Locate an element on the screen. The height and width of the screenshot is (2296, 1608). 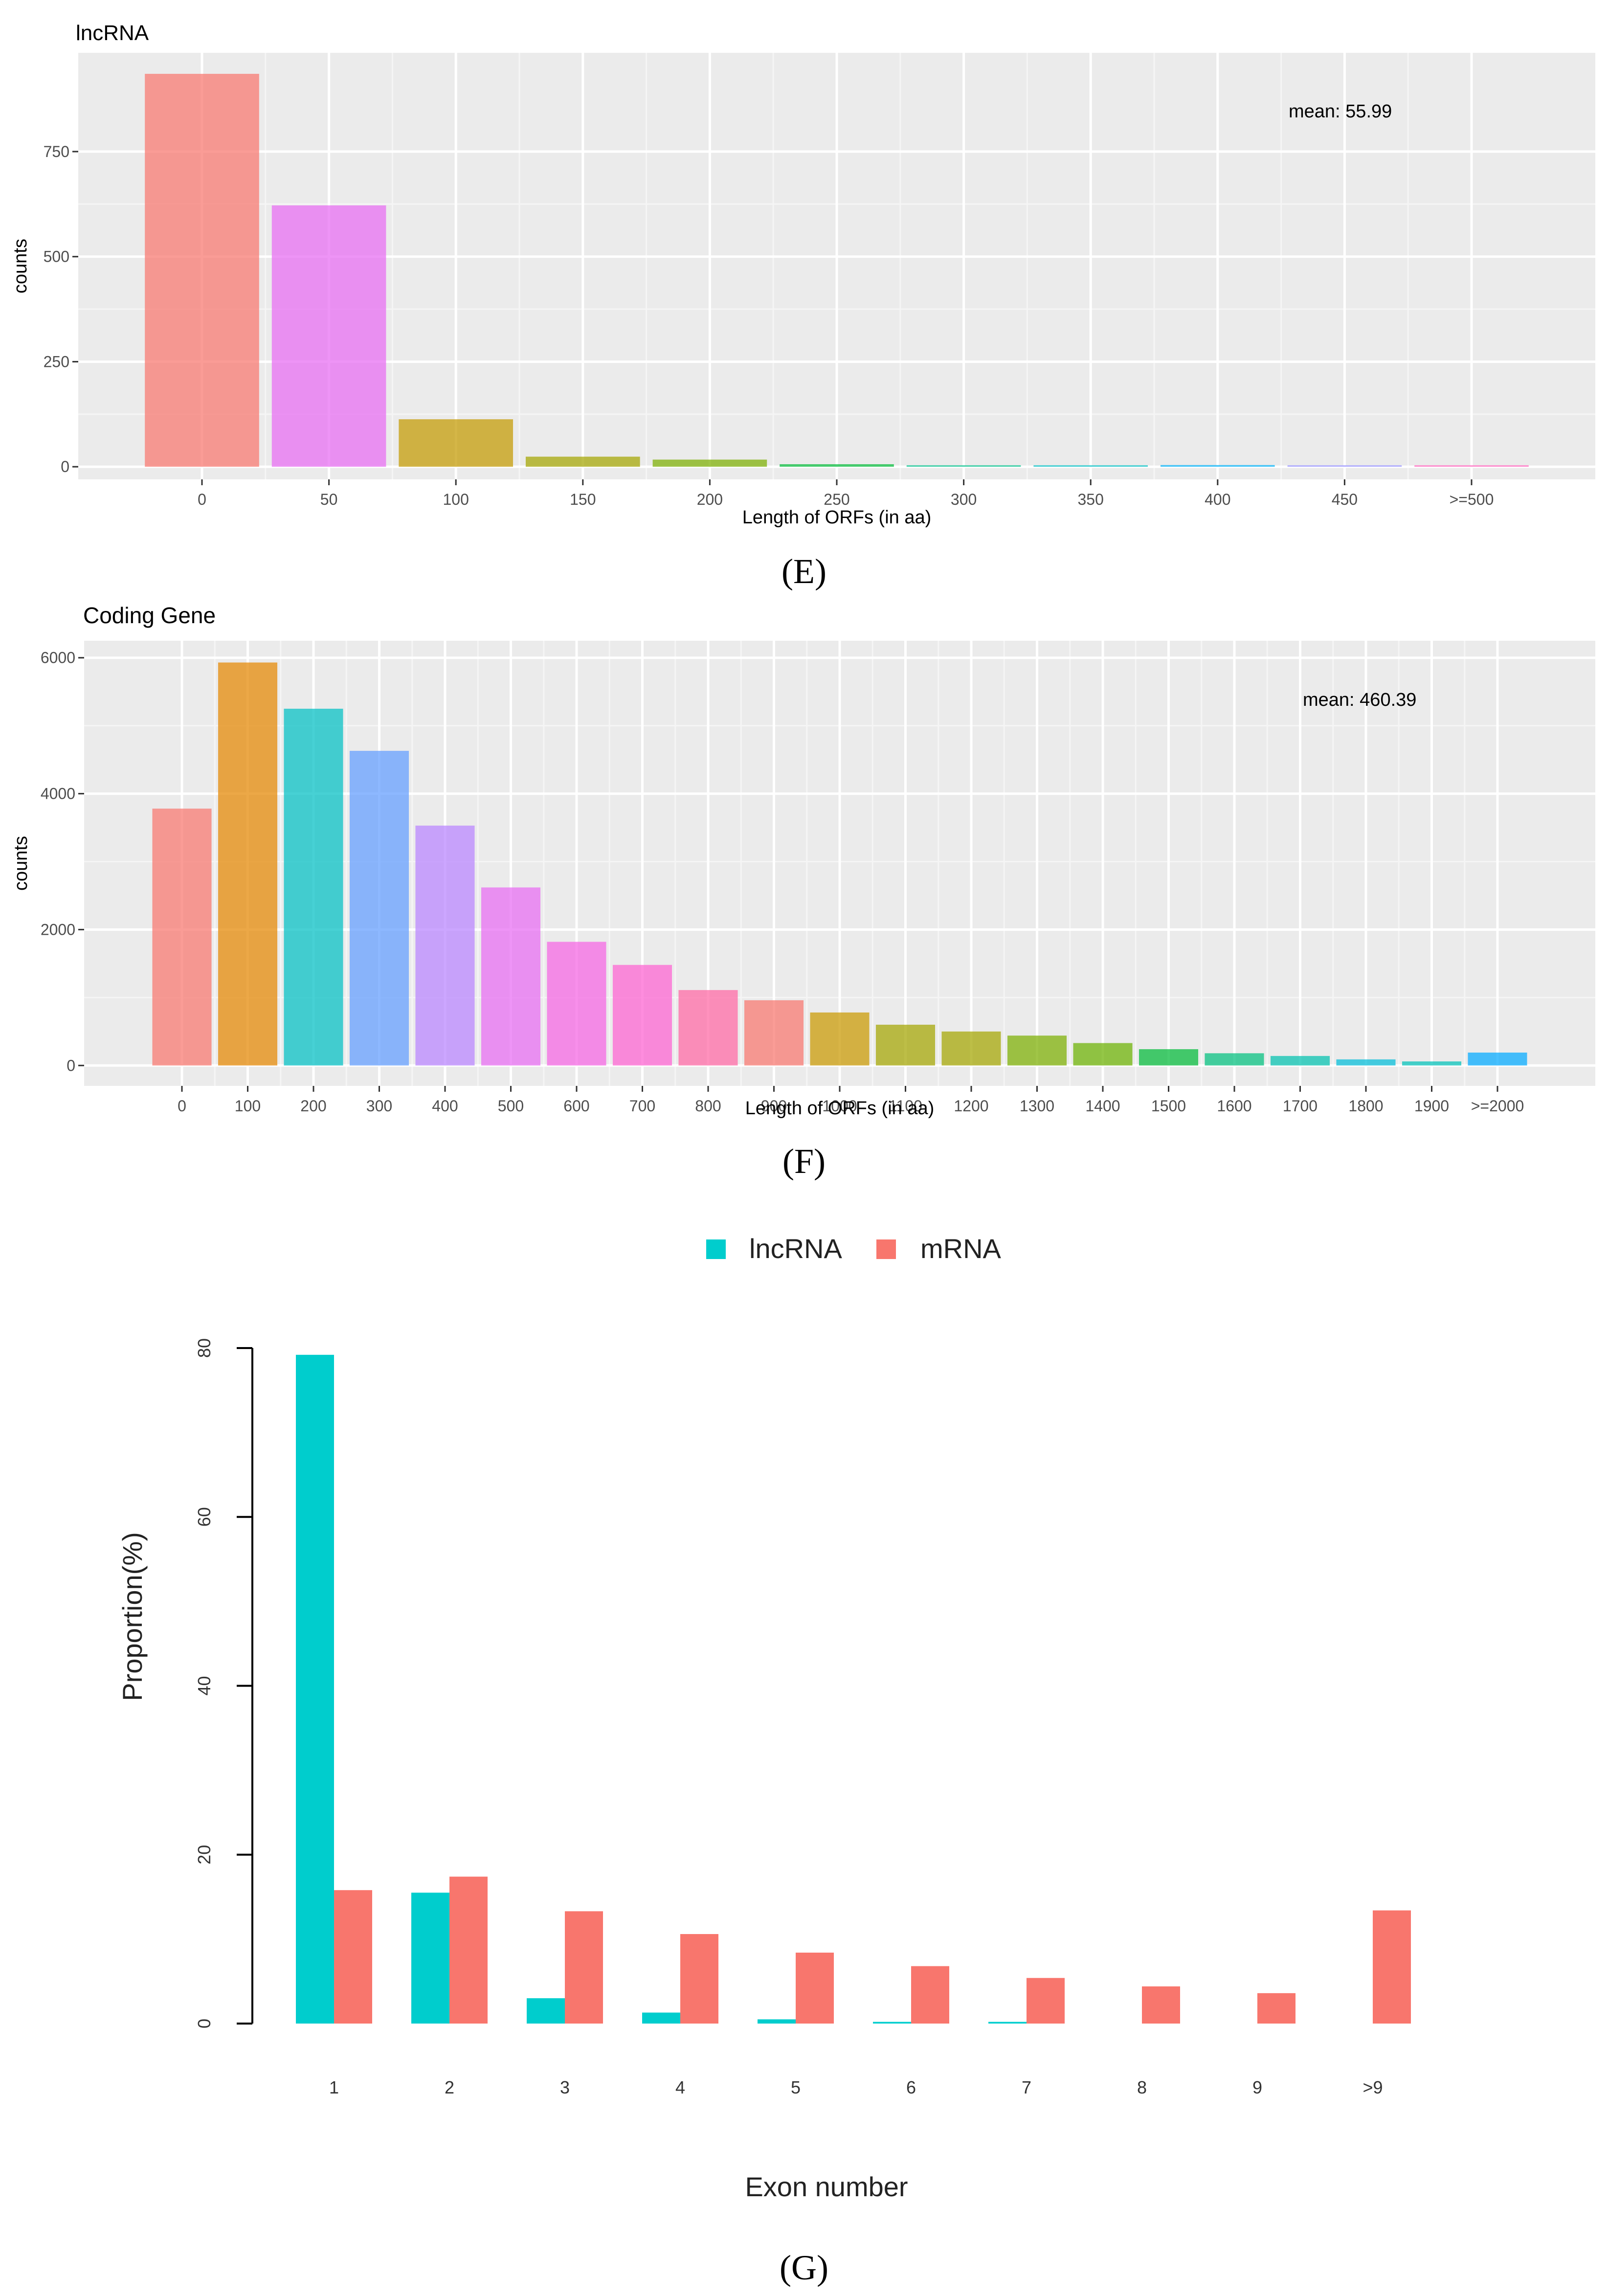
x-tick-label: >9 is located at coordinates (1372, 2087).